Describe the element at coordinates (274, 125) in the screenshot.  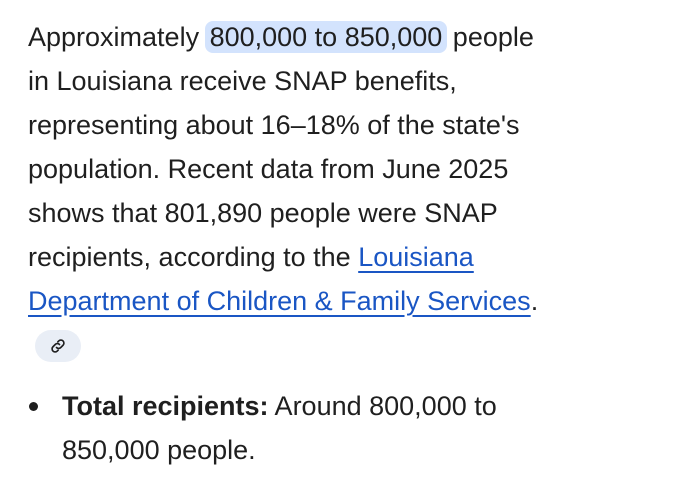
I see `text: representing about 16–18% of the state's` at that location.